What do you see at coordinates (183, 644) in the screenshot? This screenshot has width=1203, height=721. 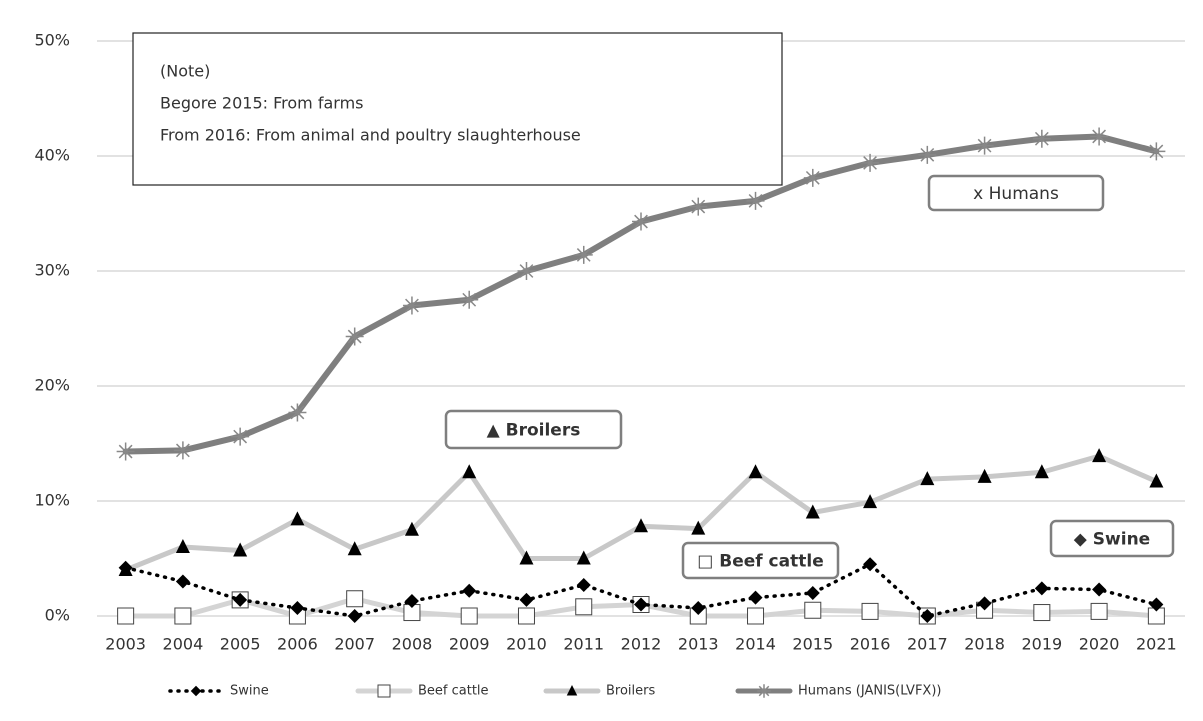 I see `x-tick-label: 2004` at bounding box center [183, 644].